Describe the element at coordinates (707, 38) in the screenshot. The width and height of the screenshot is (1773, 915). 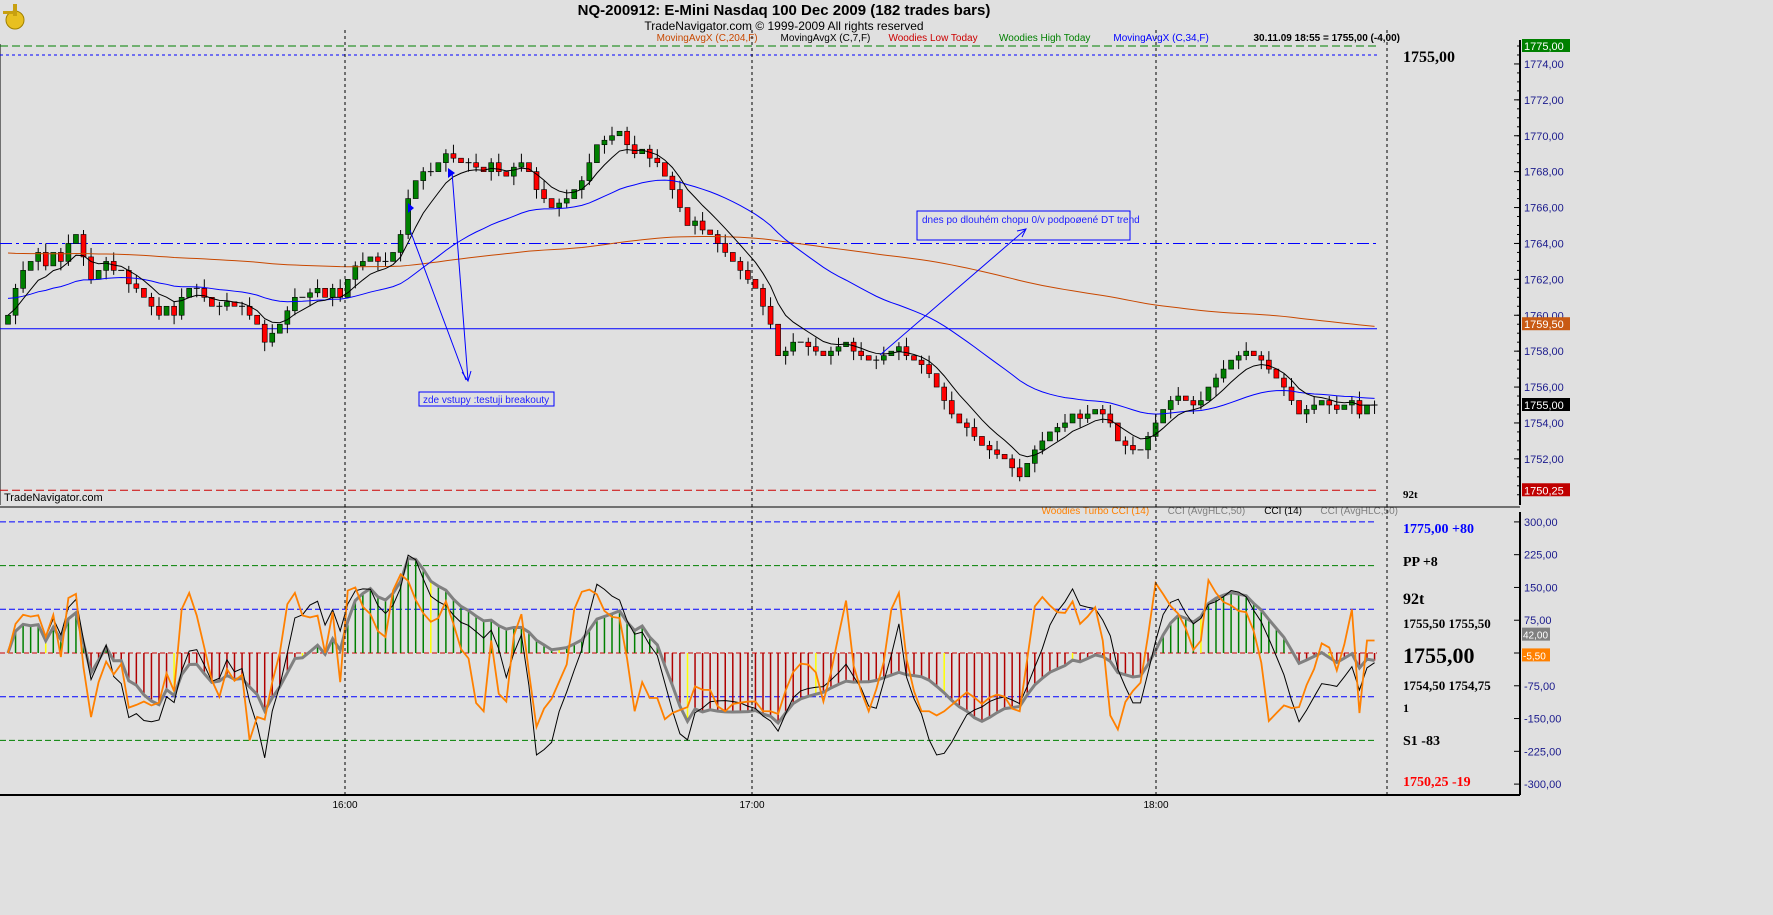
I see `legend-item: MovingAvgX (C,204,F)` at that location.